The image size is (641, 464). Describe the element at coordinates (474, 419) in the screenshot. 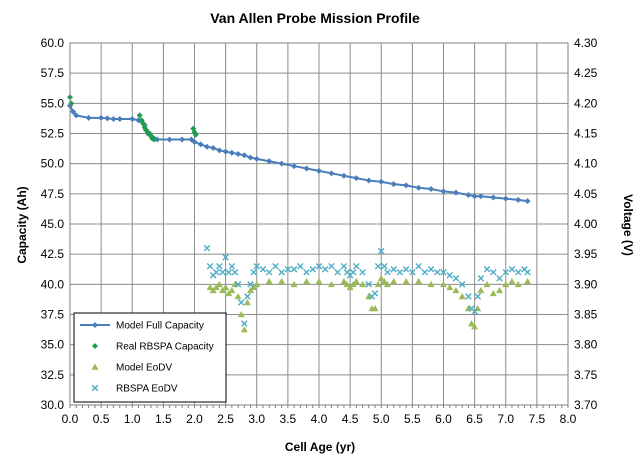

I see `x-tick-label: 6.5` at that location.